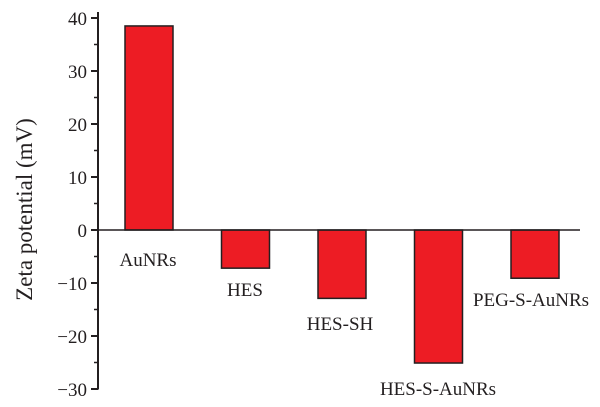 This screenshot has height=407, width=600. What do you see at coordinates (531, 300) in the screenshot?
I see `category-label-peg-s-aunrs: PEG-S-AuNRs` at bounding box center [531, 300].